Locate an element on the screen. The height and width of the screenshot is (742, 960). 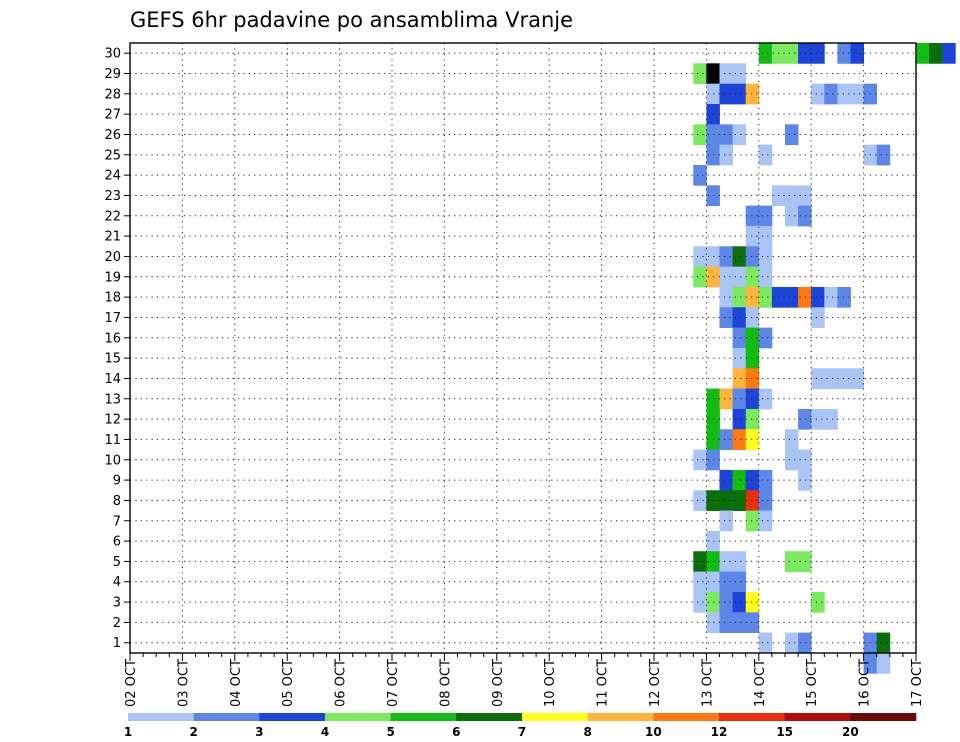
y-tick-label: 23 is located at coordinates (112, 196).